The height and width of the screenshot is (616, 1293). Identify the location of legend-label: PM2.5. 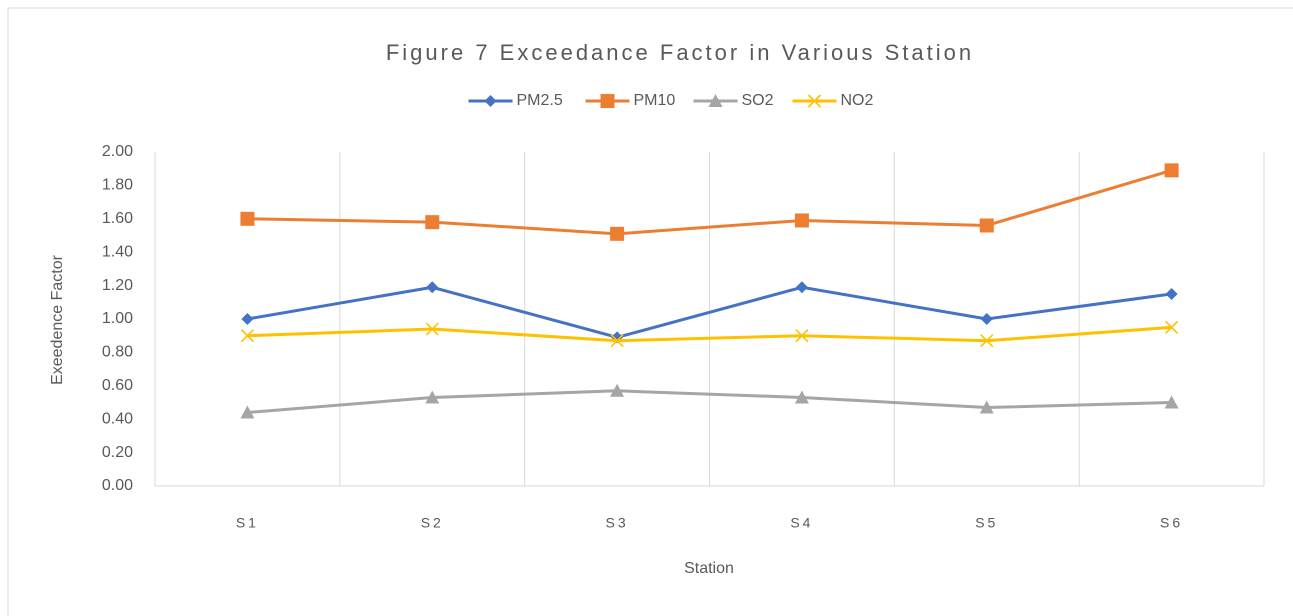
(540, 100).